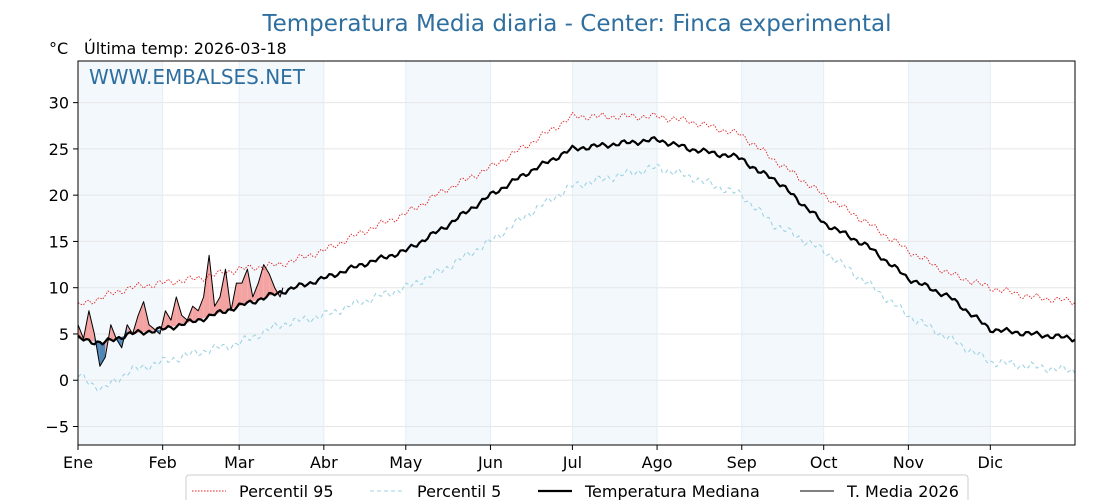 The height and width of the screenshot is (500, 1120). I want to click on watermark: WWW.EMBALSES.NET, so click(197, 77).